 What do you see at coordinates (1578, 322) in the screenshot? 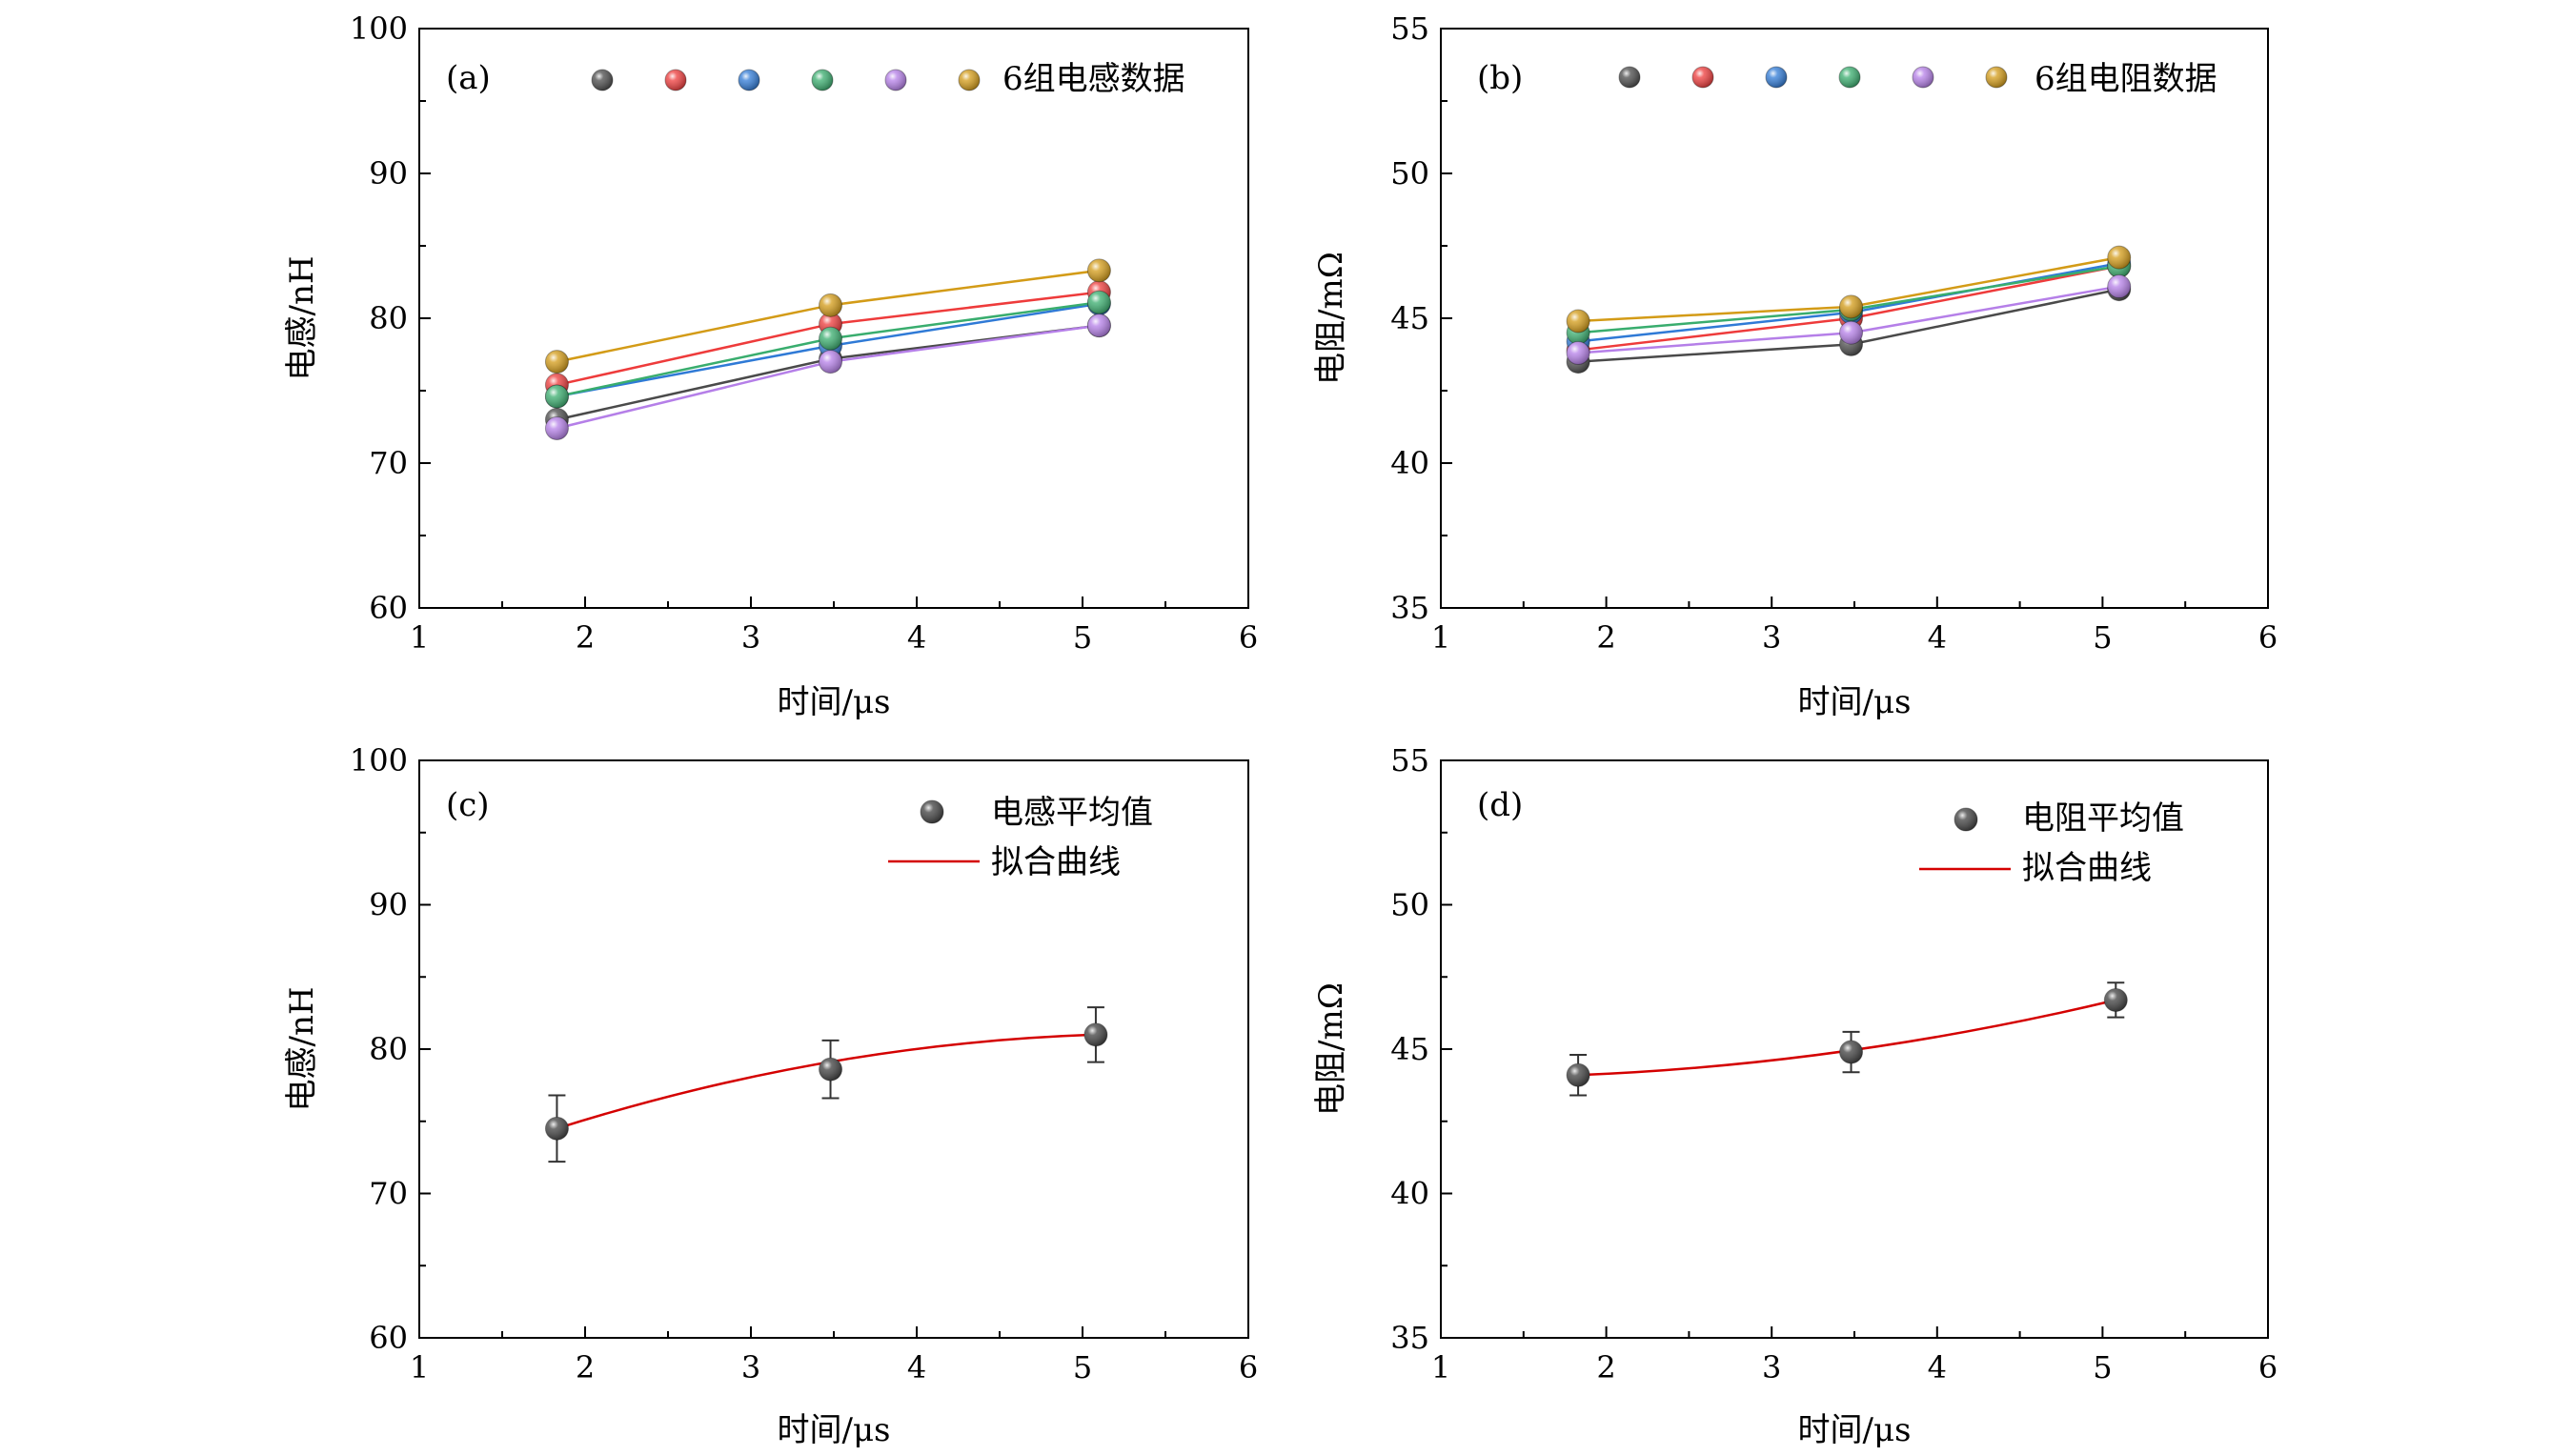
I see `point-b-5-0-shine` at bounding box center [1578, 322].